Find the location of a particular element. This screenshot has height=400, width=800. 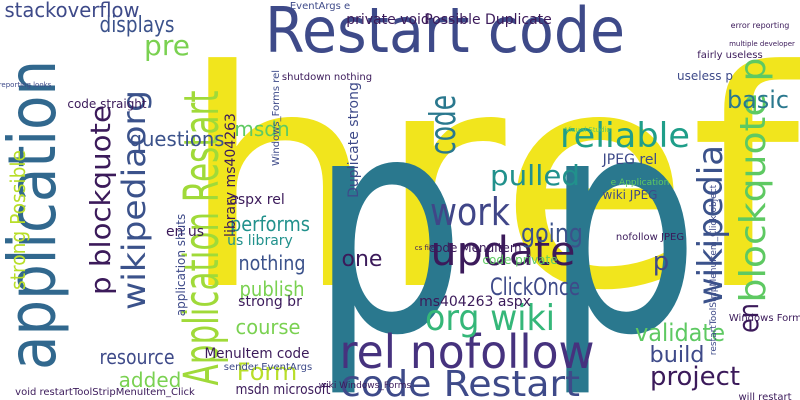

word: shutdown nothing is located at coordinates (327, 77).